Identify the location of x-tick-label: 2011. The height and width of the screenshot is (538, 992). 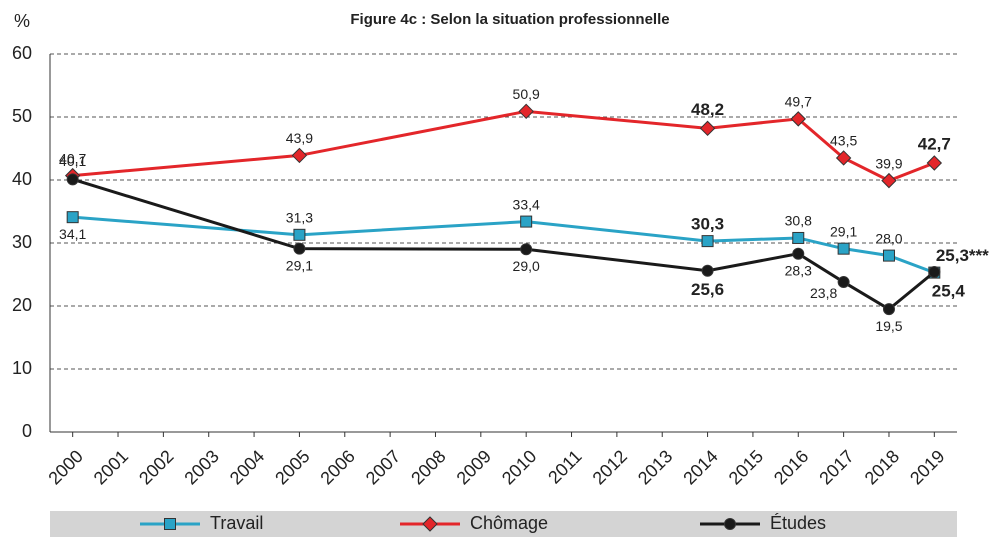
(565, 467).